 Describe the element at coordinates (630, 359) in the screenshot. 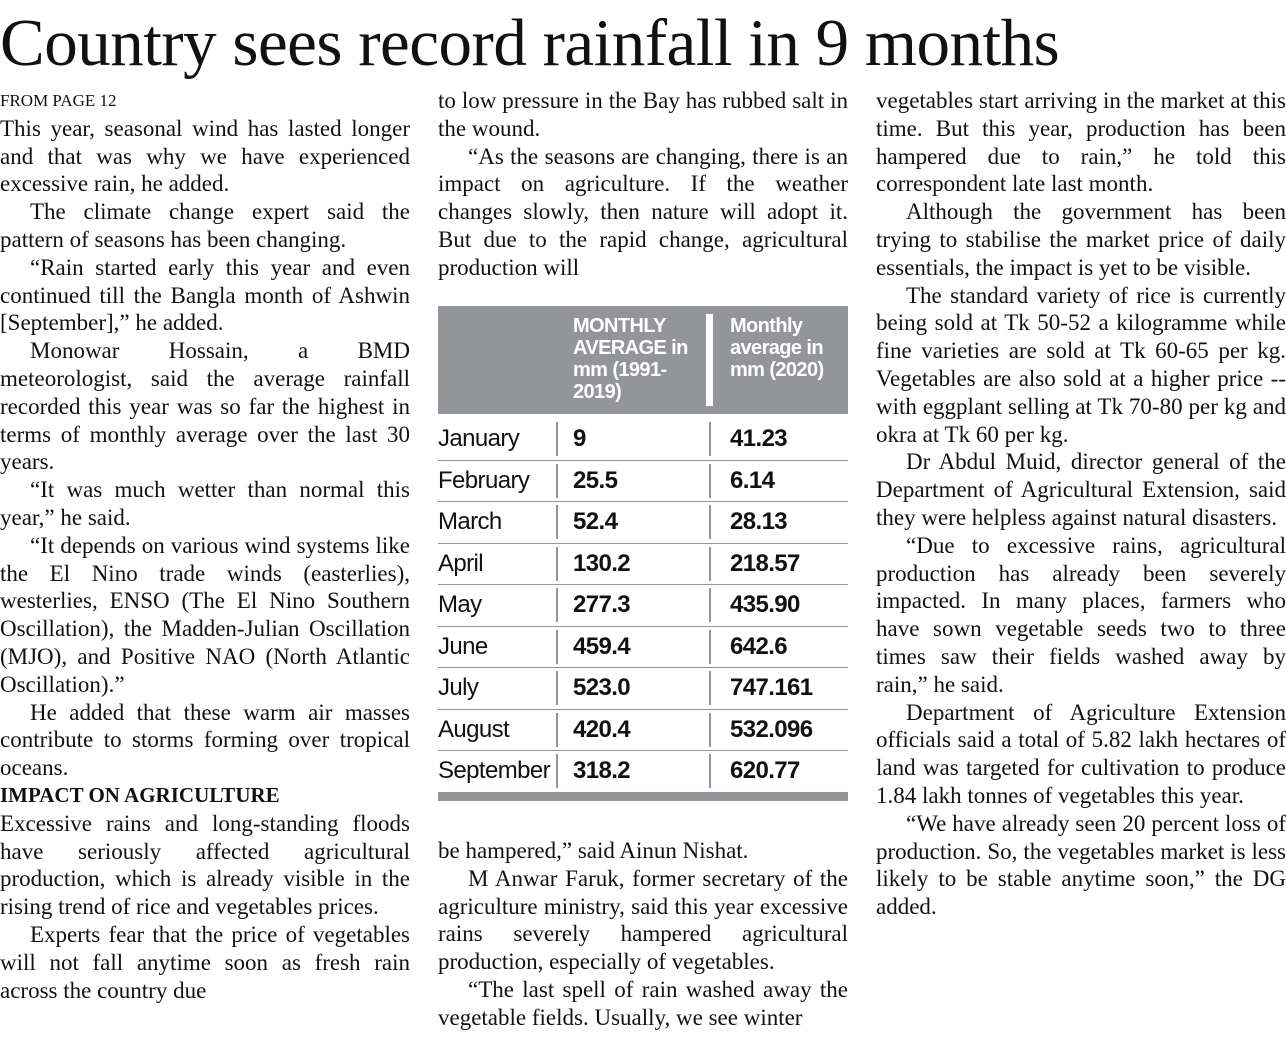

I see `header-cell: MONTHLY AVERAGE in mm (1991-2019)` at that location.